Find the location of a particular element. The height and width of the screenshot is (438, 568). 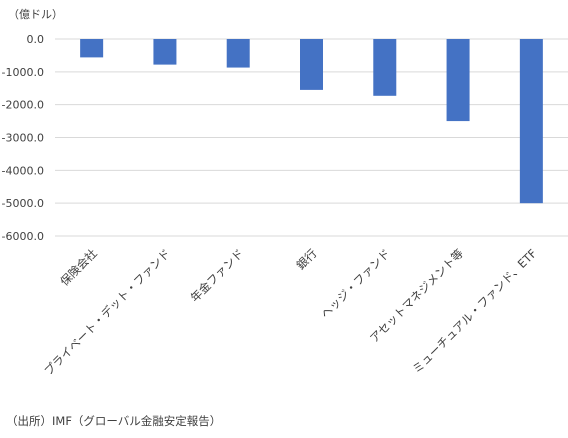

y-tick-label: -6000.0 is located at coordinates (23, 236).